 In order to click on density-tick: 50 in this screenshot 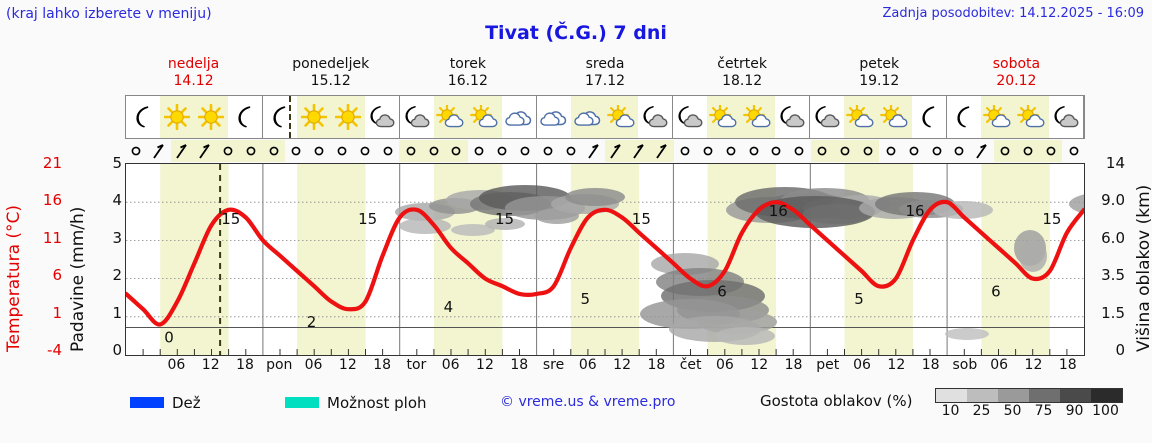, I will do `click(1012, 411)`.